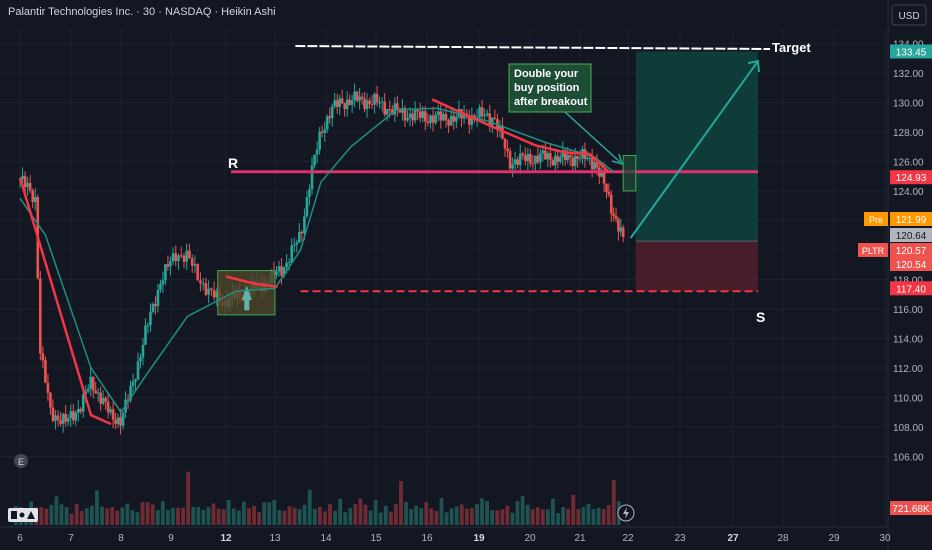 The image size is (932, 550). I want to click on x-tick-label: 12, so click(226, 538).